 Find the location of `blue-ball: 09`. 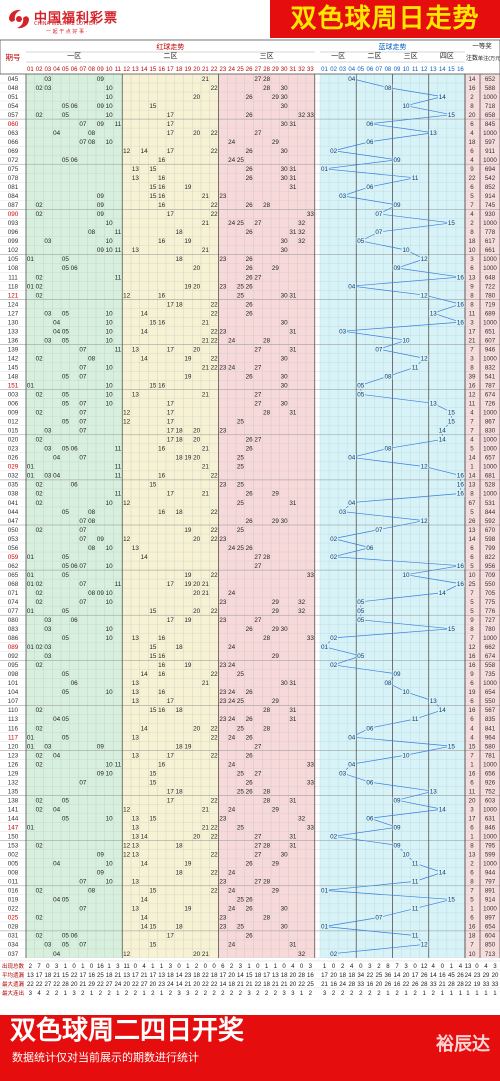

blue-ball: 09 is located at coordinates (398, 827).